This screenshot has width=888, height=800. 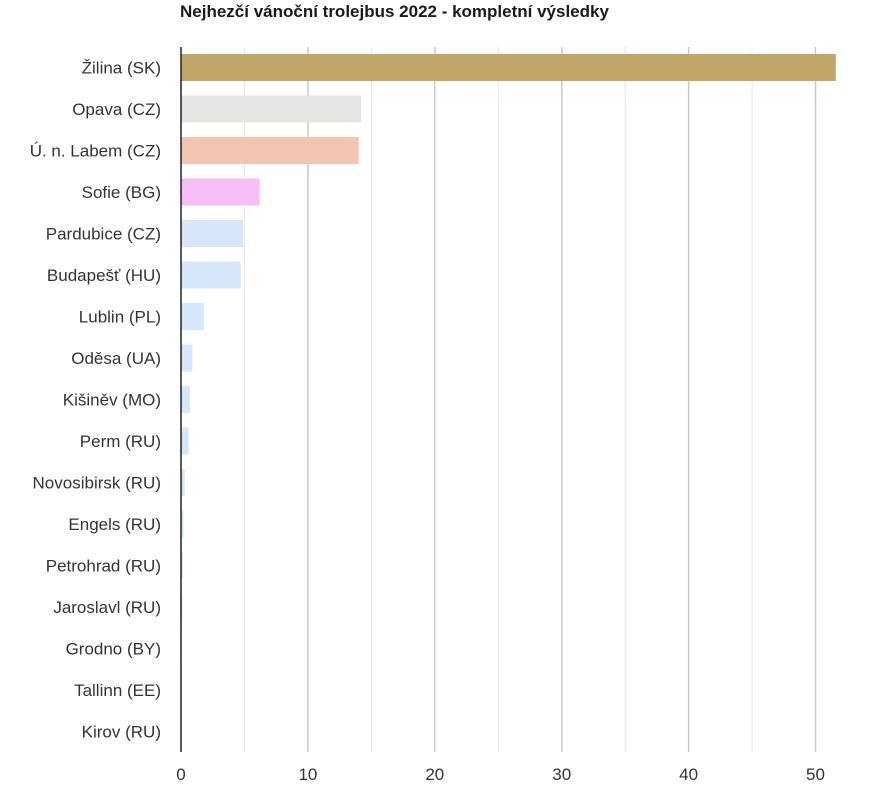 What do you see at coordinates (185, 399) in the screenshot?
I see `bar-kisinev-mo` at bounding box center [185, 399].